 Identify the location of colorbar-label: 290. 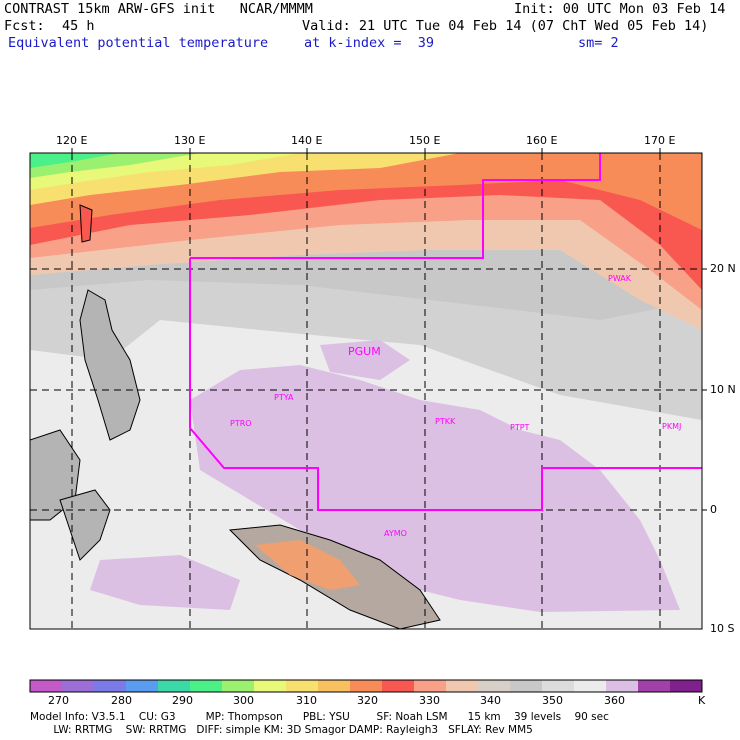
(182, 700).